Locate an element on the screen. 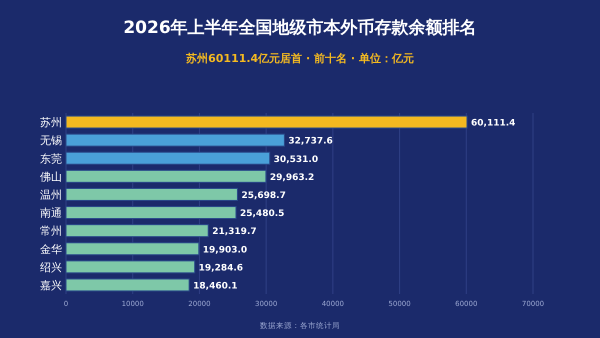  y-tick-label: 绍兴 is located at coordinates (51, 267).